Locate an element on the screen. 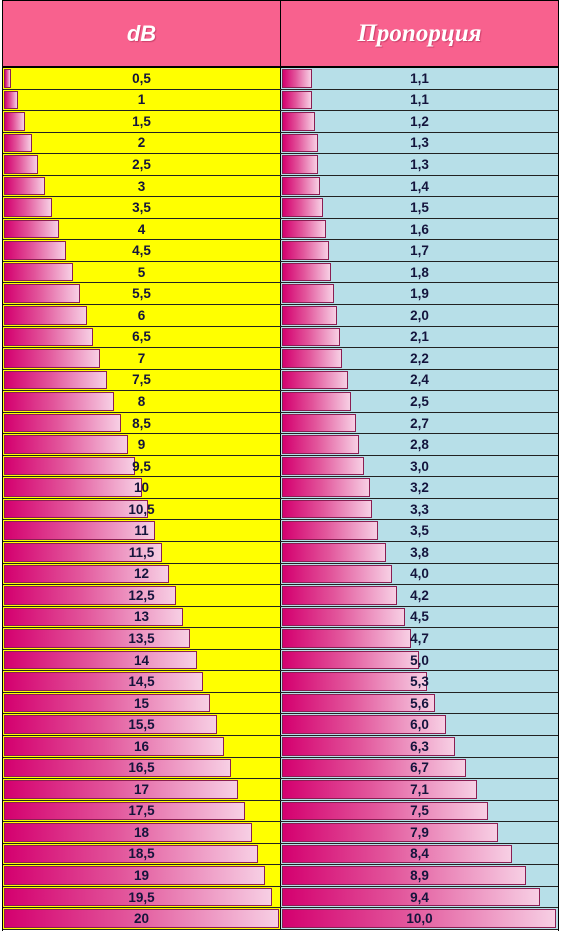  table-row: 16 6,3 is located at coordinates (280, 746).